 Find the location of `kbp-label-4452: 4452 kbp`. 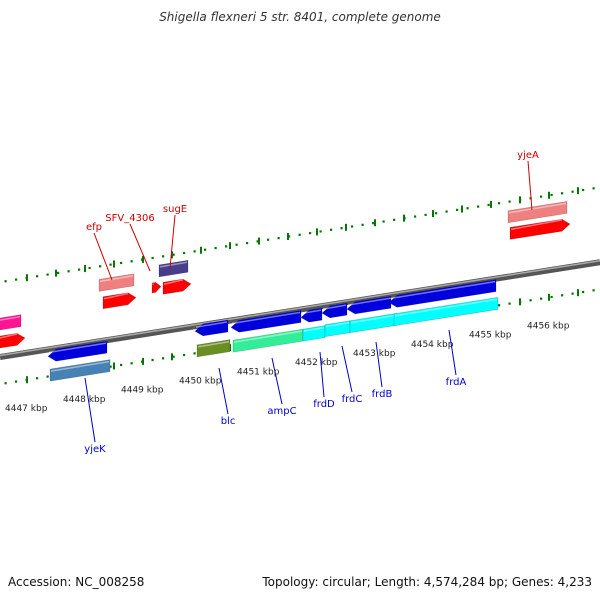

kbp-label-4452: 4452 kbp is located at coordinates (316, 363).